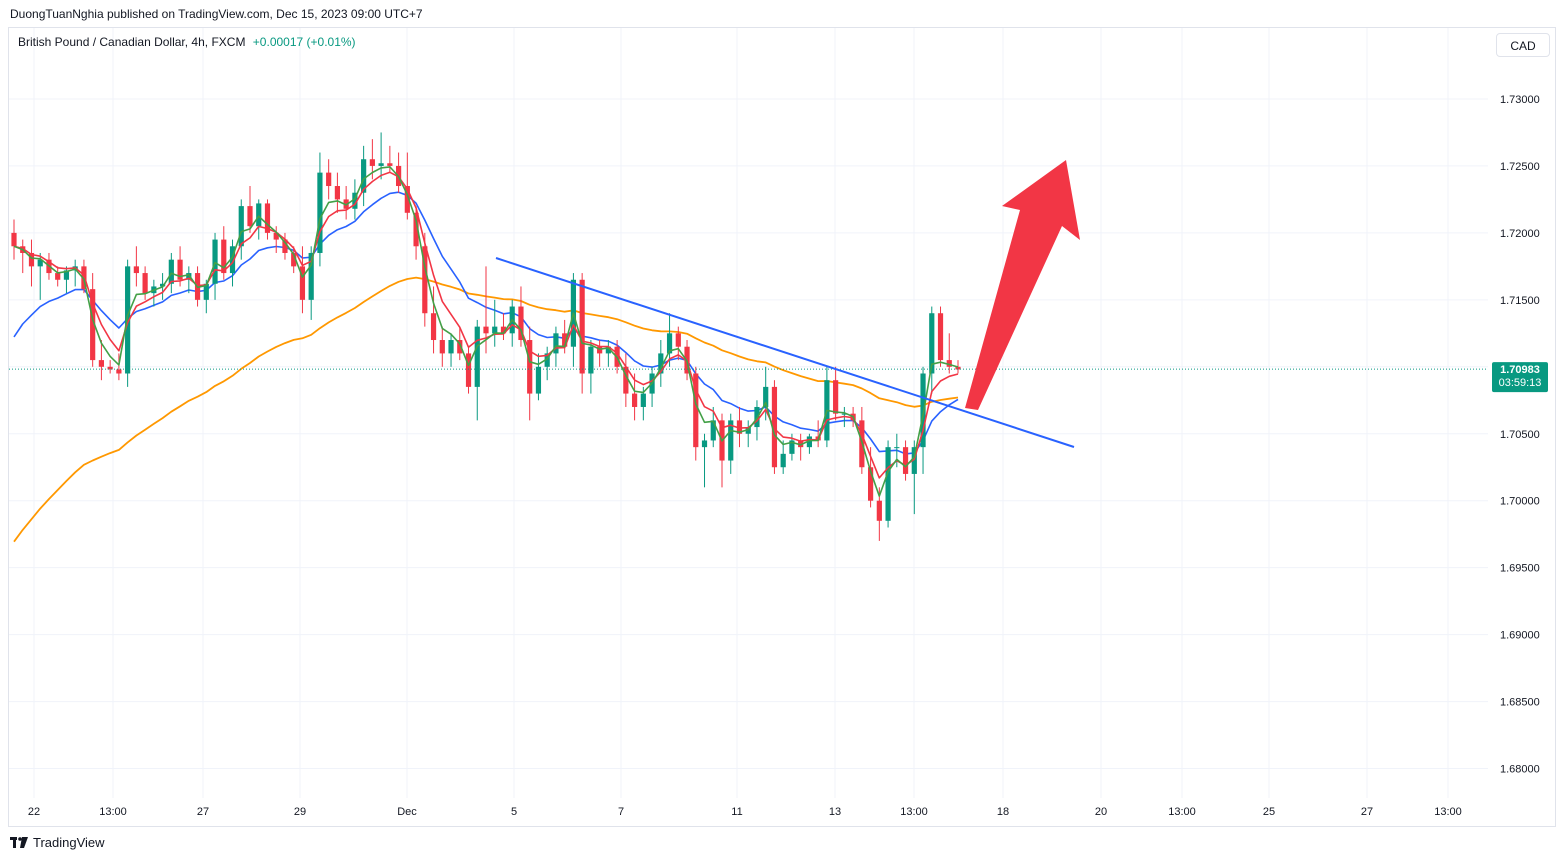 This screenshot has height=861, width=1566. What do you see at coordinates (1520, 435) in the screenshot?
I see `price-tick-label: 1.70500` at bounding box center [1520, 435].